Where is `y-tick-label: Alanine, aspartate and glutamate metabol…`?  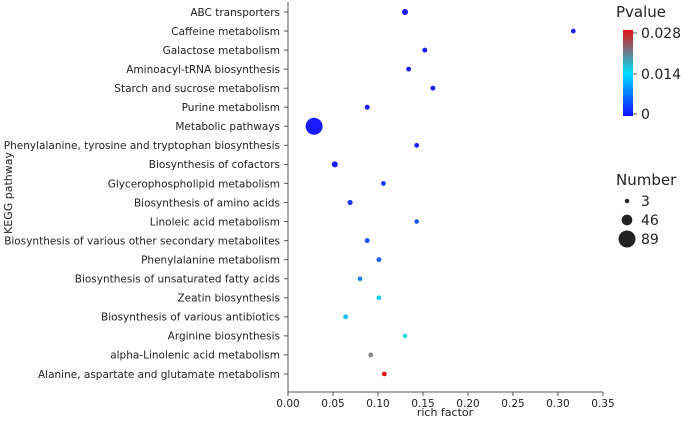 y-tick-label: Alanine, aspartate and glutamate metabol… is located at coordinates (159, 375).